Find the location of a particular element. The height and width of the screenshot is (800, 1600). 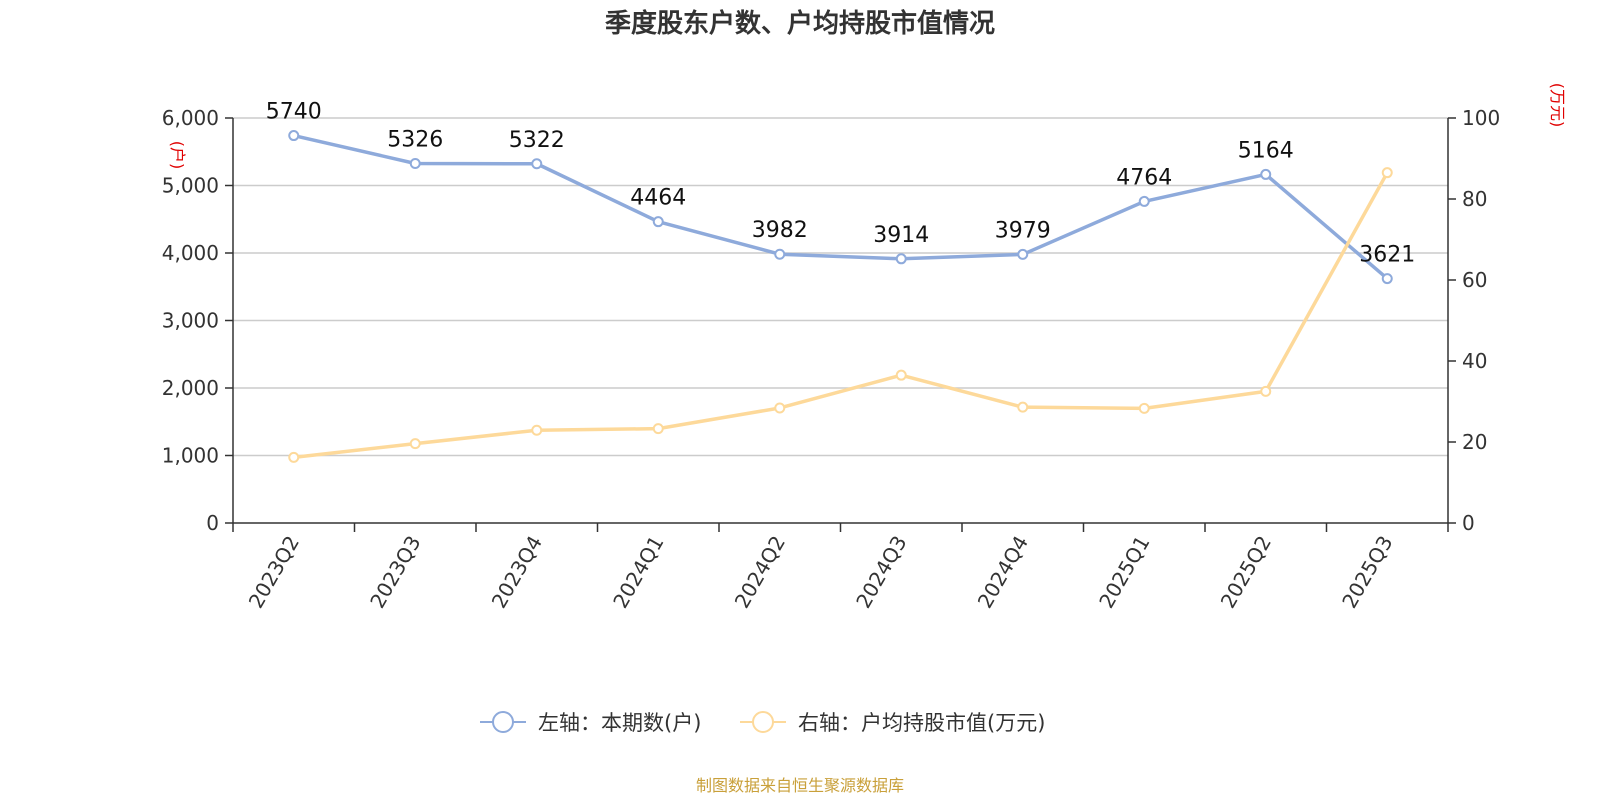

x-axis-tick-label: 2024Q3 is located at coordinates (881, 572).